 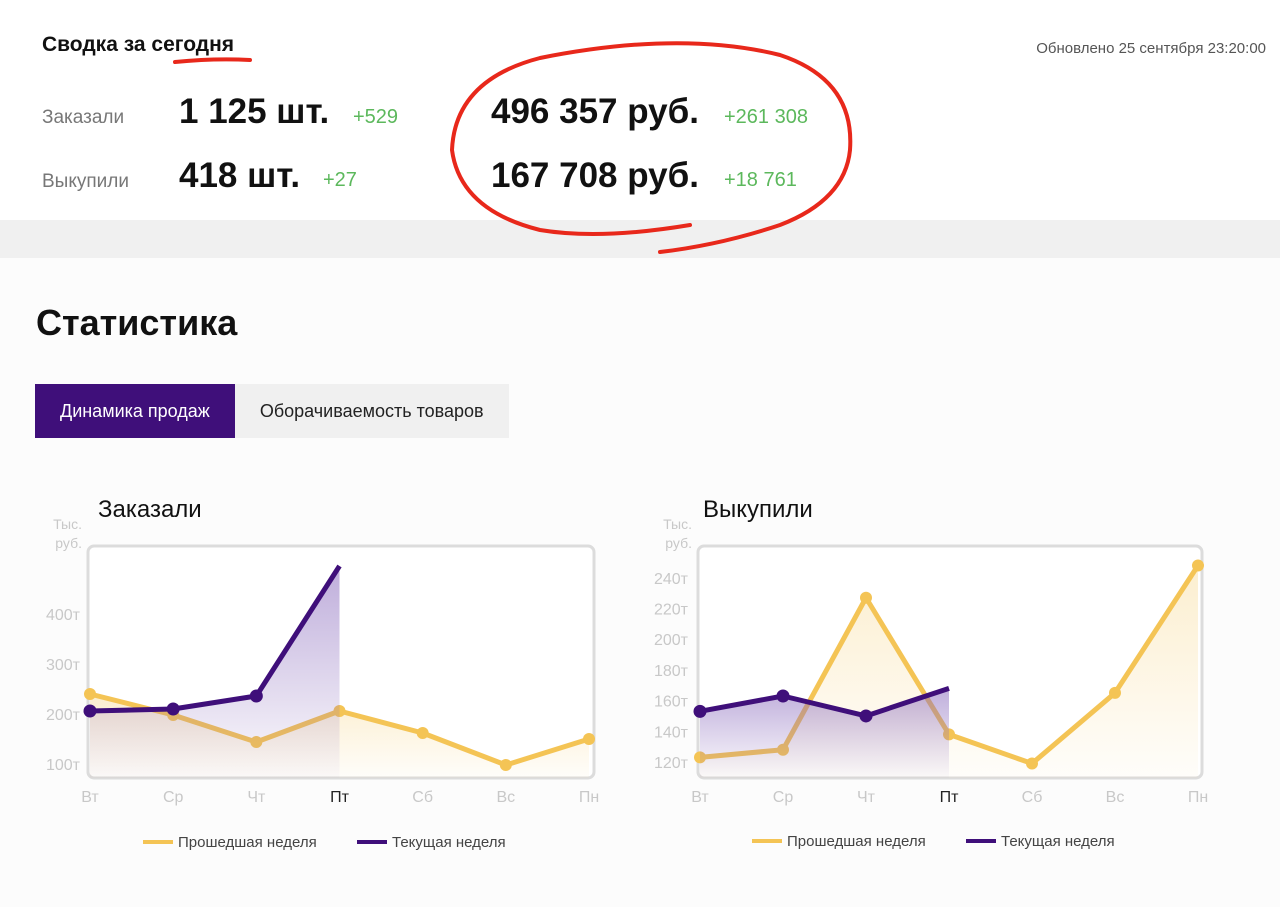 I want to click on y-tick-label: 100т, so click(x=63, y=765).